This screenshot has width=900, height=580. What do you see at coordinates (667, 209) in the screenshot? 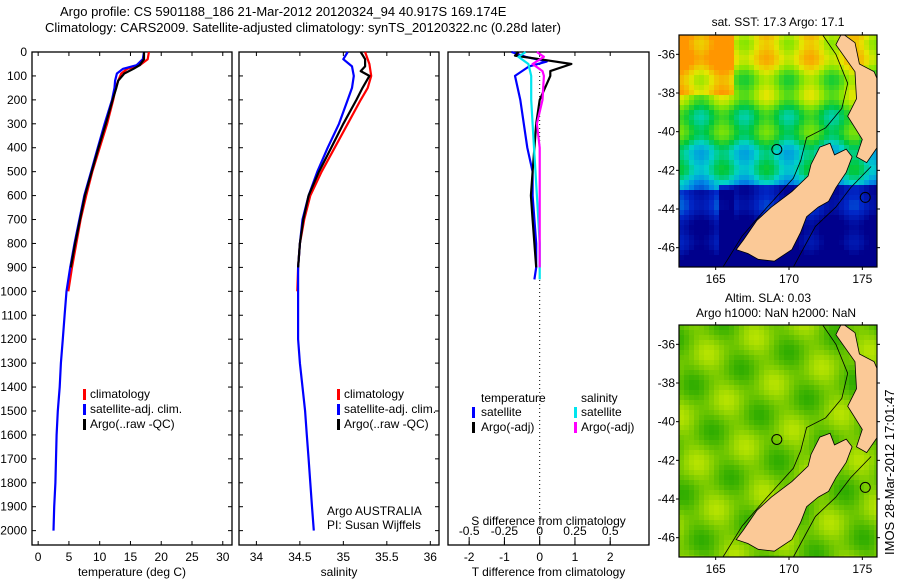
I see `lat-tick-label: -44` at bounding box center [667, 209].